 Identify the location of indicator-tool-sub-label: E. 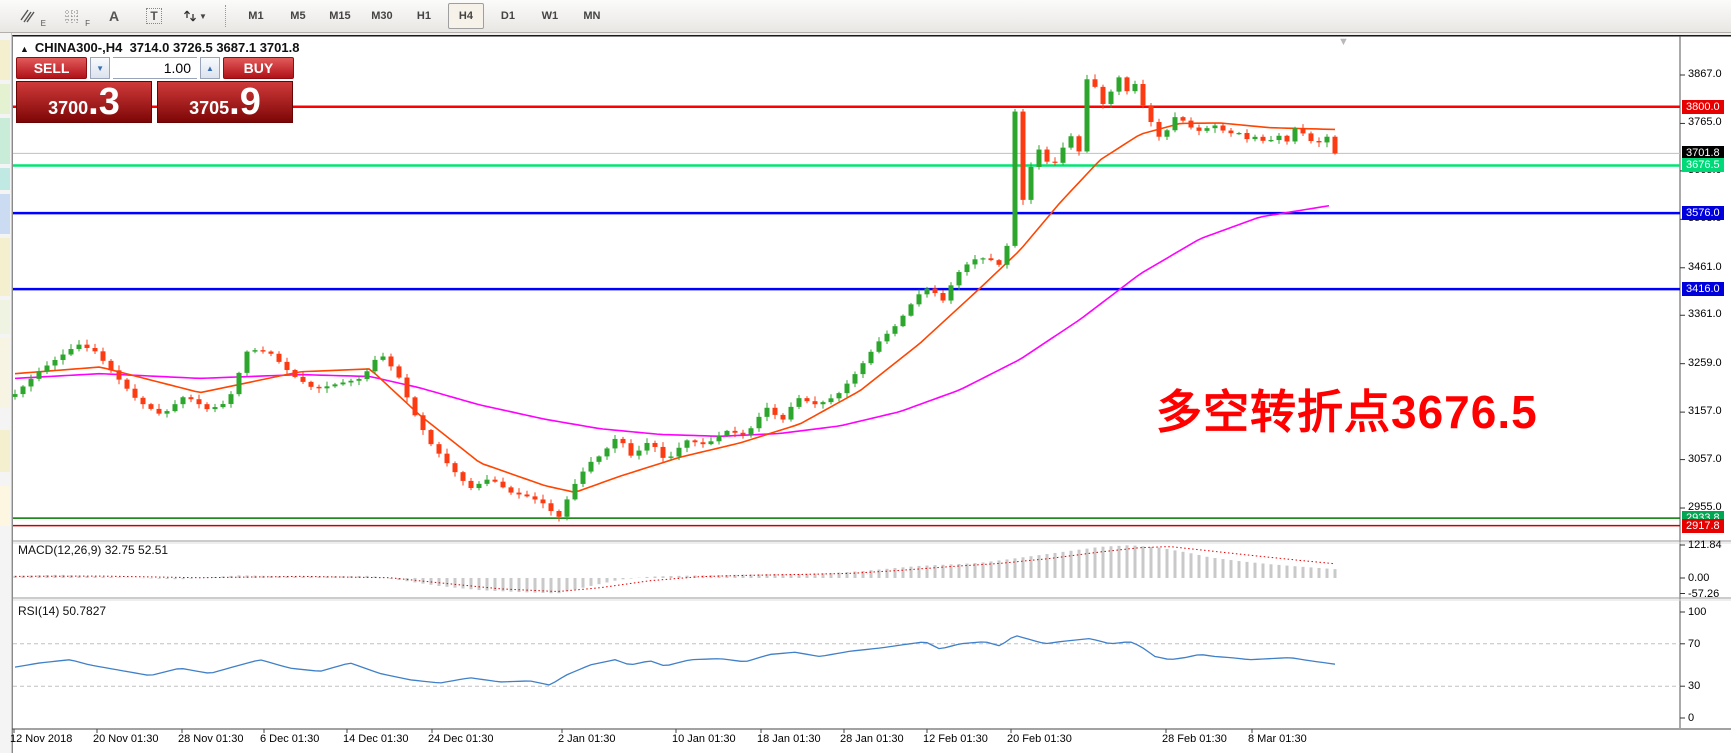
(43, 23).